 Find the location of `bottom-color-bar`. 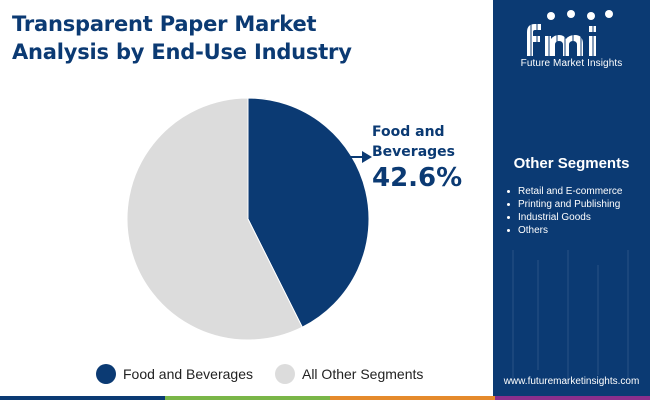

bottom-color-bar is located at coordinates (325, 398).